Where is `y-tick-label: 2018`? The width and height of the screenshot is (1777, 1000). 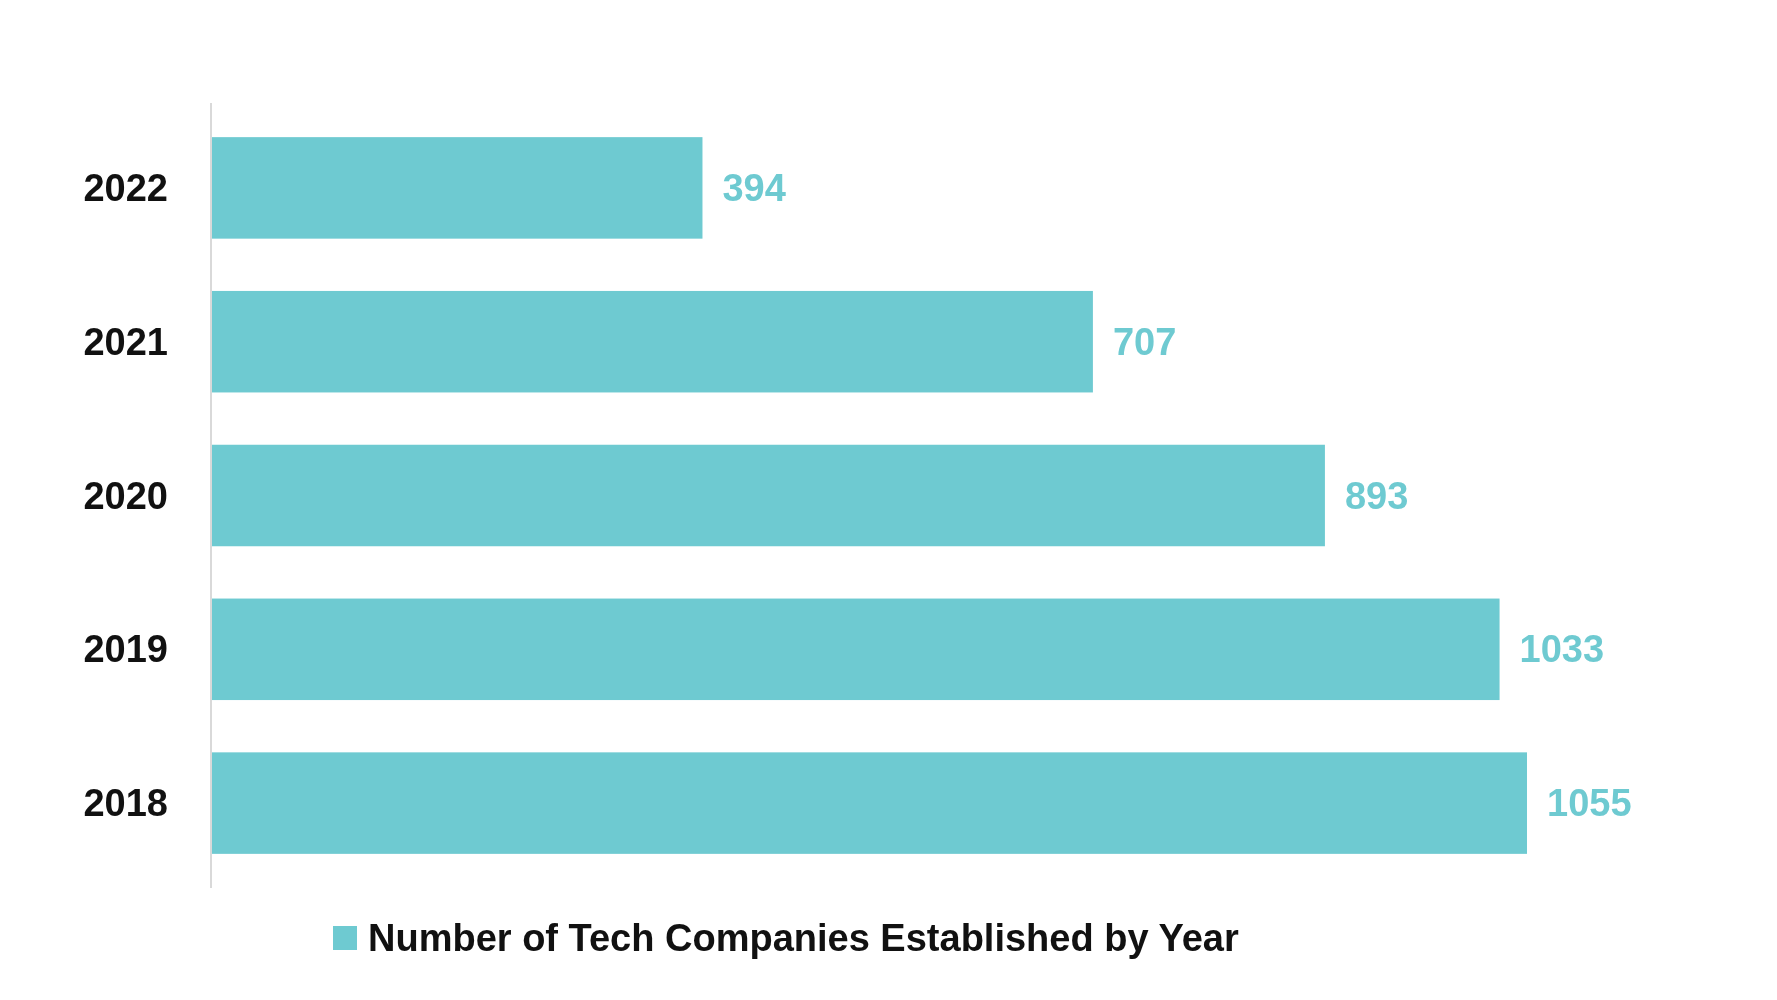
y-tick-label: 2018 is located at coordinates (125, 803).